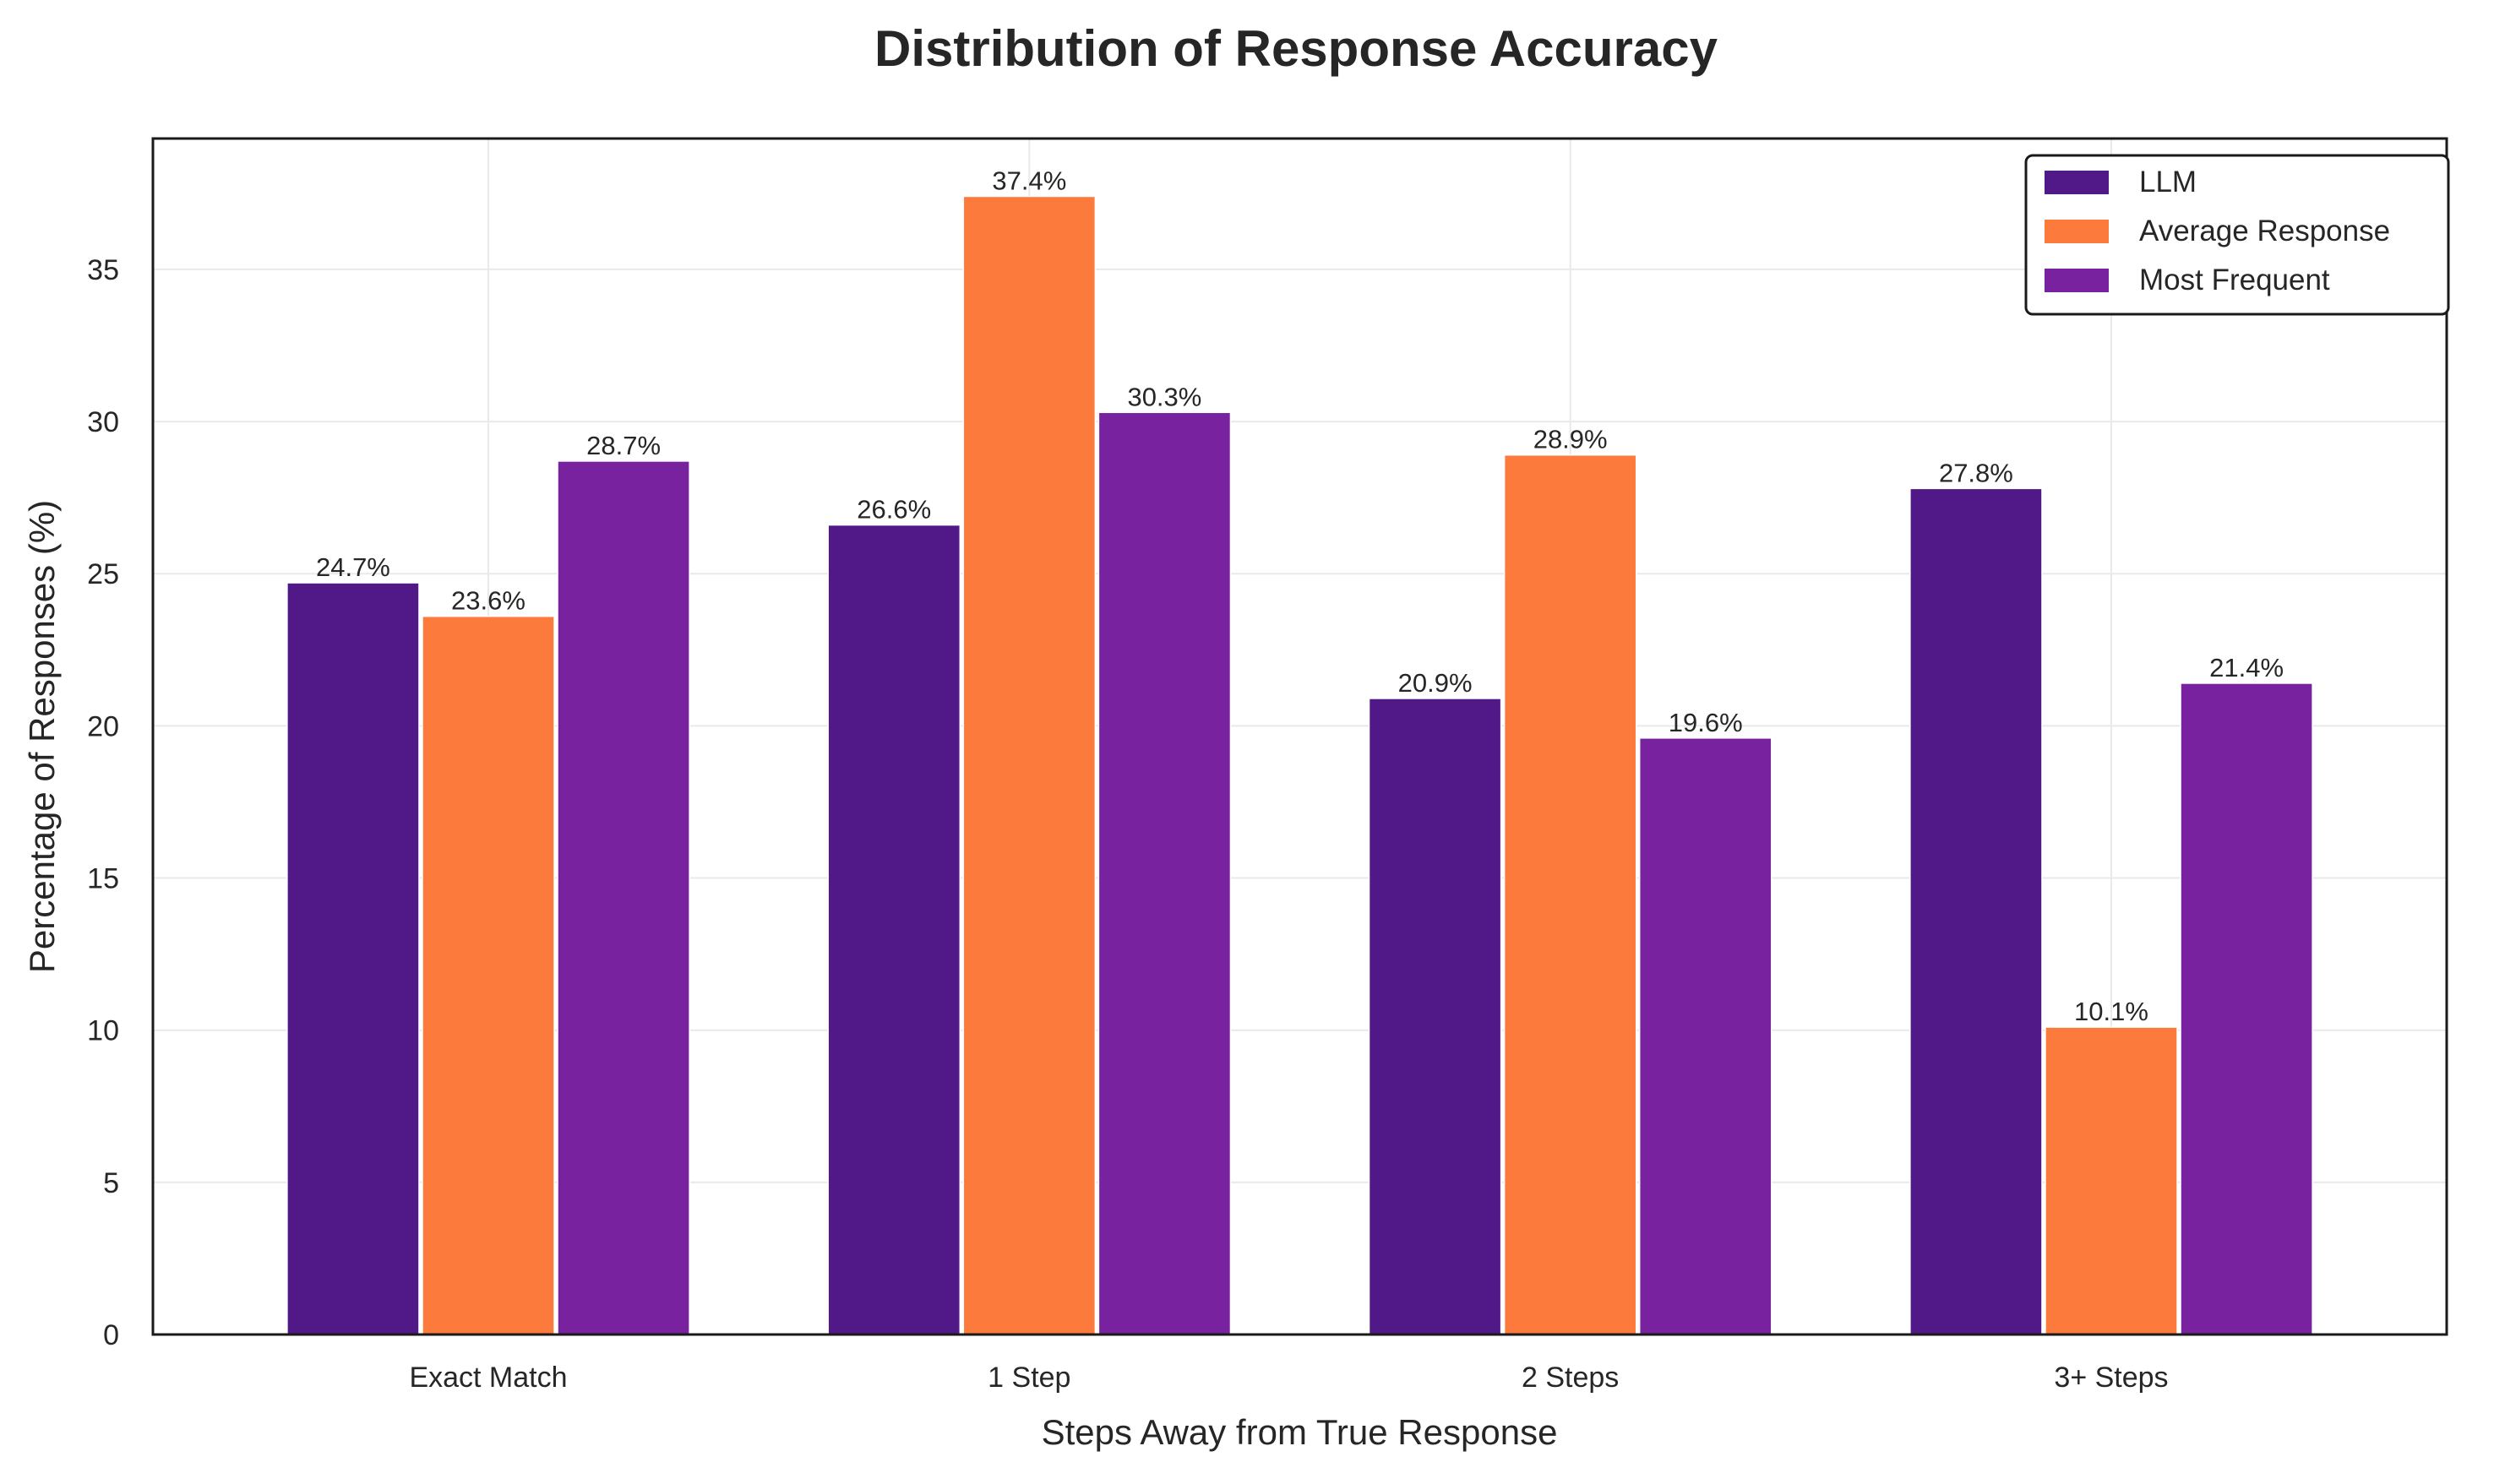 This screenshot has width=2494, height=1484. I want to click on bar-average-response-1-step, so click(1029, 765).